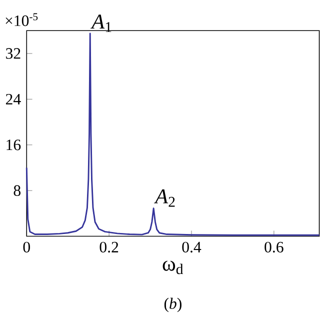 The width and height of the screenshot is (320, 316). Describe the element at coordinates (17, 190) in the screenshot. I see `y-tick-label: 8` at that location.